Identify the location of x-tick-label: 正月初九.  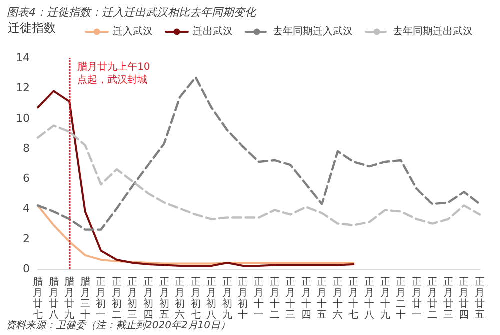
(227, 299).